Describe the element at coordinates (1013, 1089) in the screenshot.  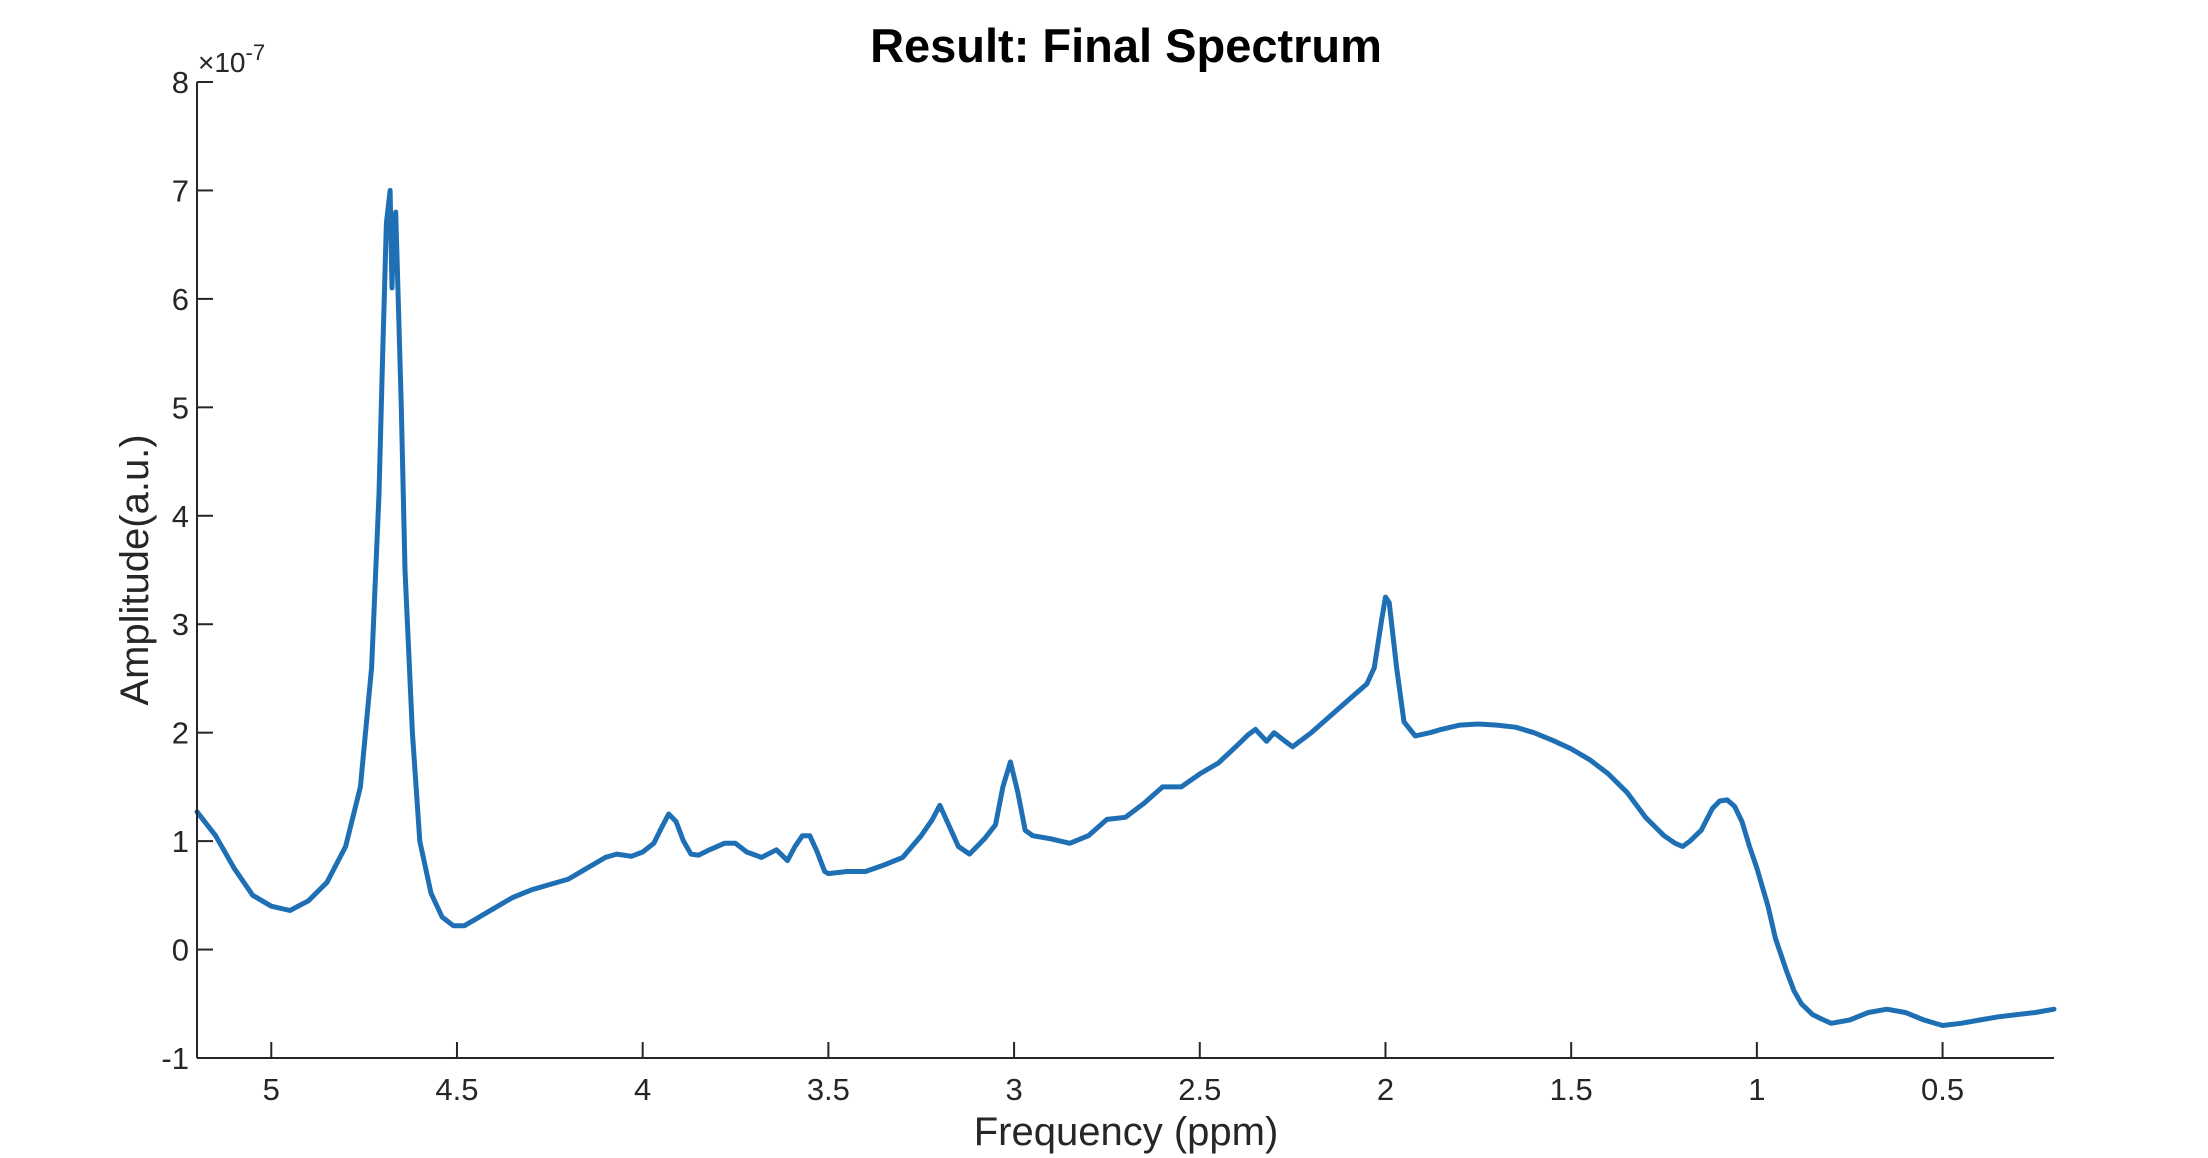
I see `x-tick-label: 3` at that location.